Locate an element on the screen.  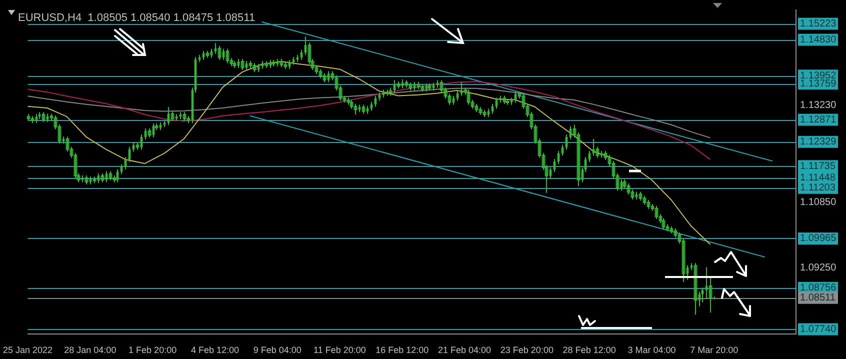
y-tick-label: 1.12329 is located at coordinates (818, 142).